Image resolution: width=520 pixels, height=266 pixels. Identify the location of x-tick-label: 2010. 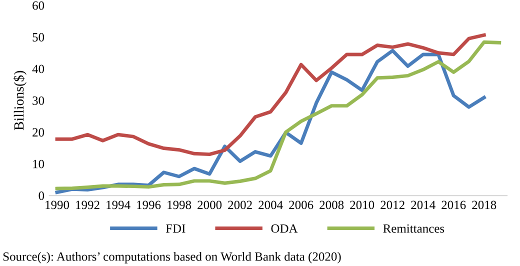
(362, 205).